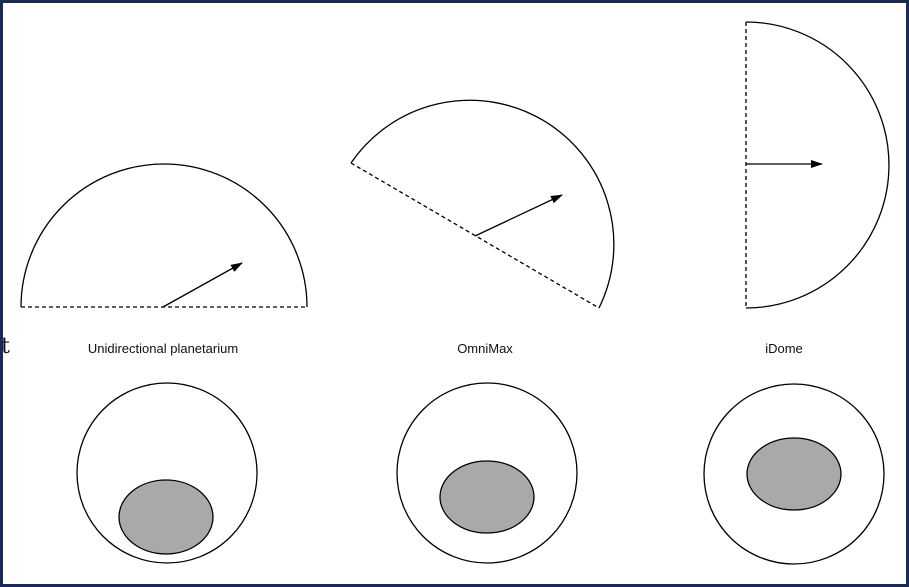  What do you see at coordinates (166, 517) in the screenshot?
I see `unidirectional-image-area` at bounding box center [166, 517].